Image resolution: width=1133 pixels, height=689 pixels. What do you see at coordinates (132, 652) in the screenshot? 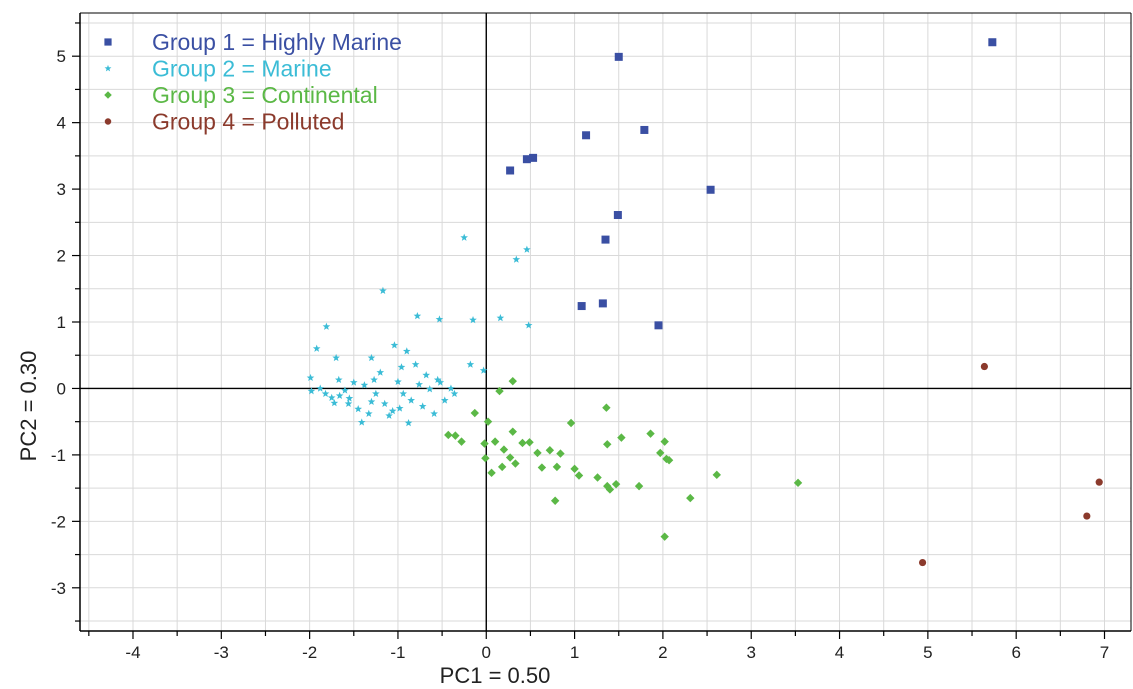
I see `x-tick-label: -4` at bounding box center [132, 652].